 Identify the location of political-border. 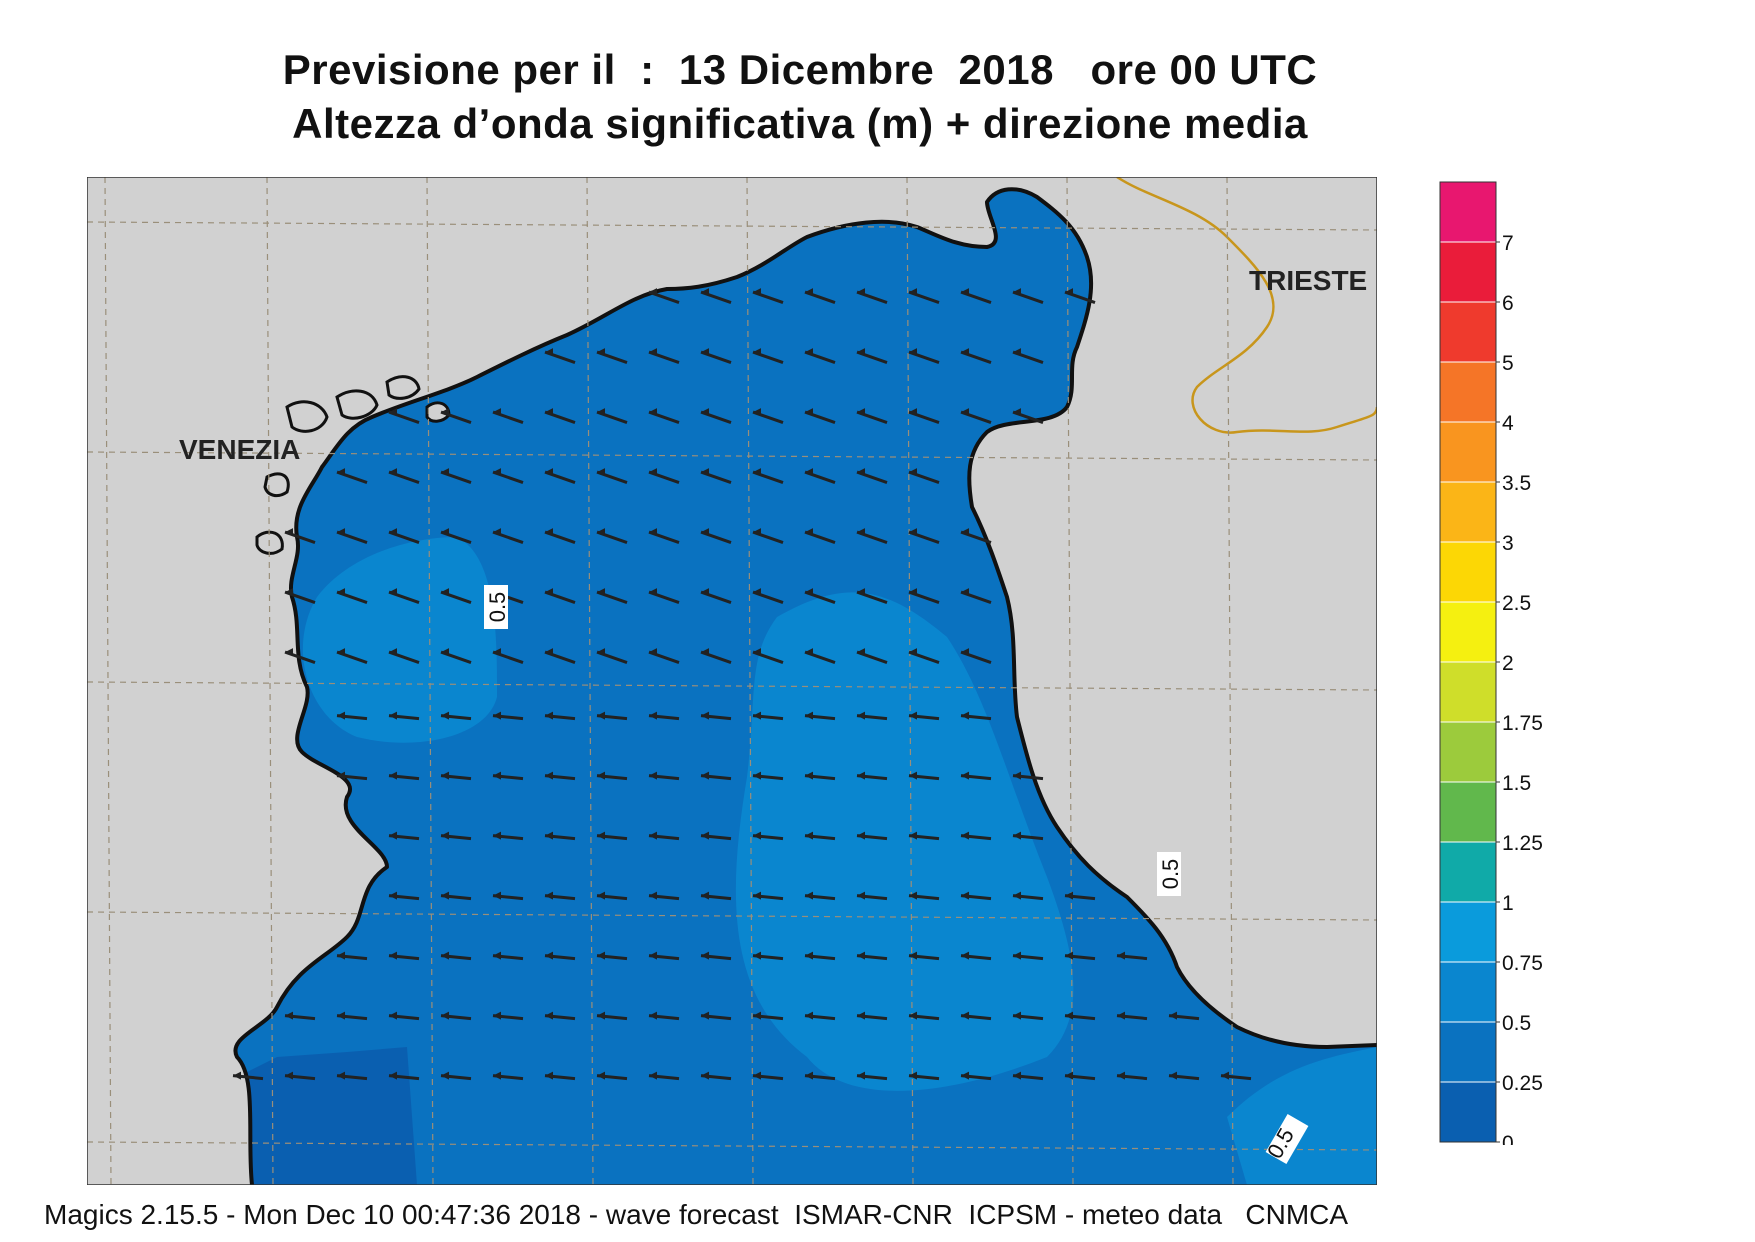
(1246, 305).